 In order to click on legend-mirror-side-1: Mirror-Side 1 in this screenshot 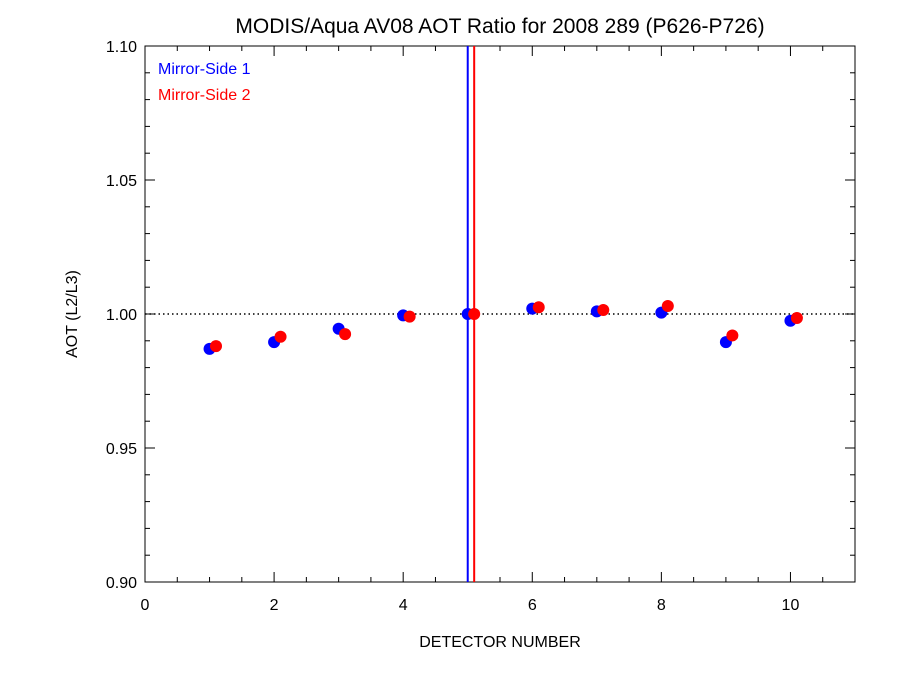, I will do `click(204, 69)`.